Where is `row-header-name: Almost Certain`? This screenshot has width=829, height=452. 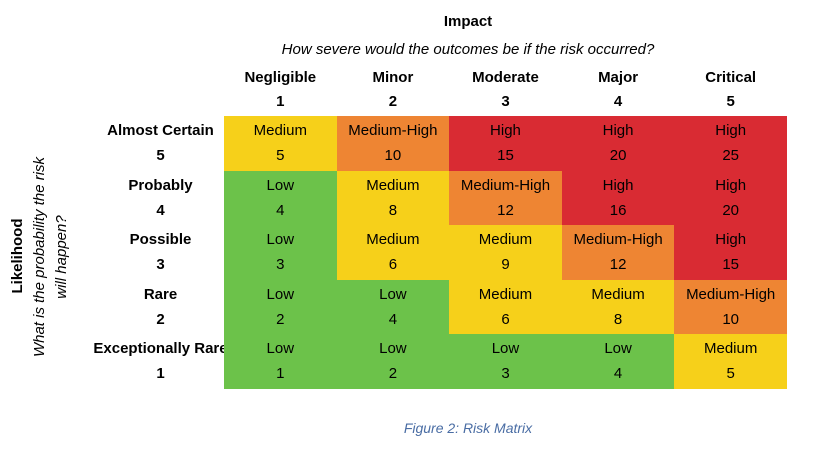 row-header-name: Almost Certain is located at coordinates (160, 131).